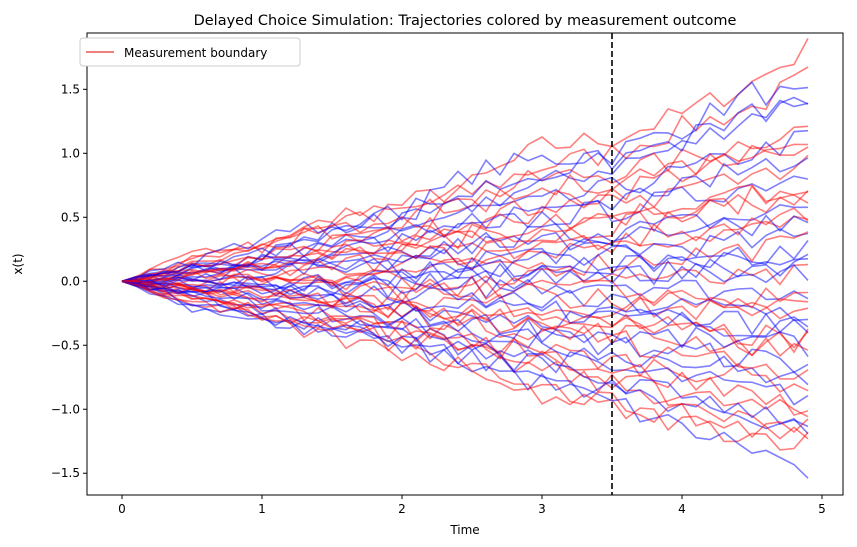  What do you see at coordinates (65, 409) in the screenshot?
I see `y-tick-label: −1.0` at bounding box center [65, 409].